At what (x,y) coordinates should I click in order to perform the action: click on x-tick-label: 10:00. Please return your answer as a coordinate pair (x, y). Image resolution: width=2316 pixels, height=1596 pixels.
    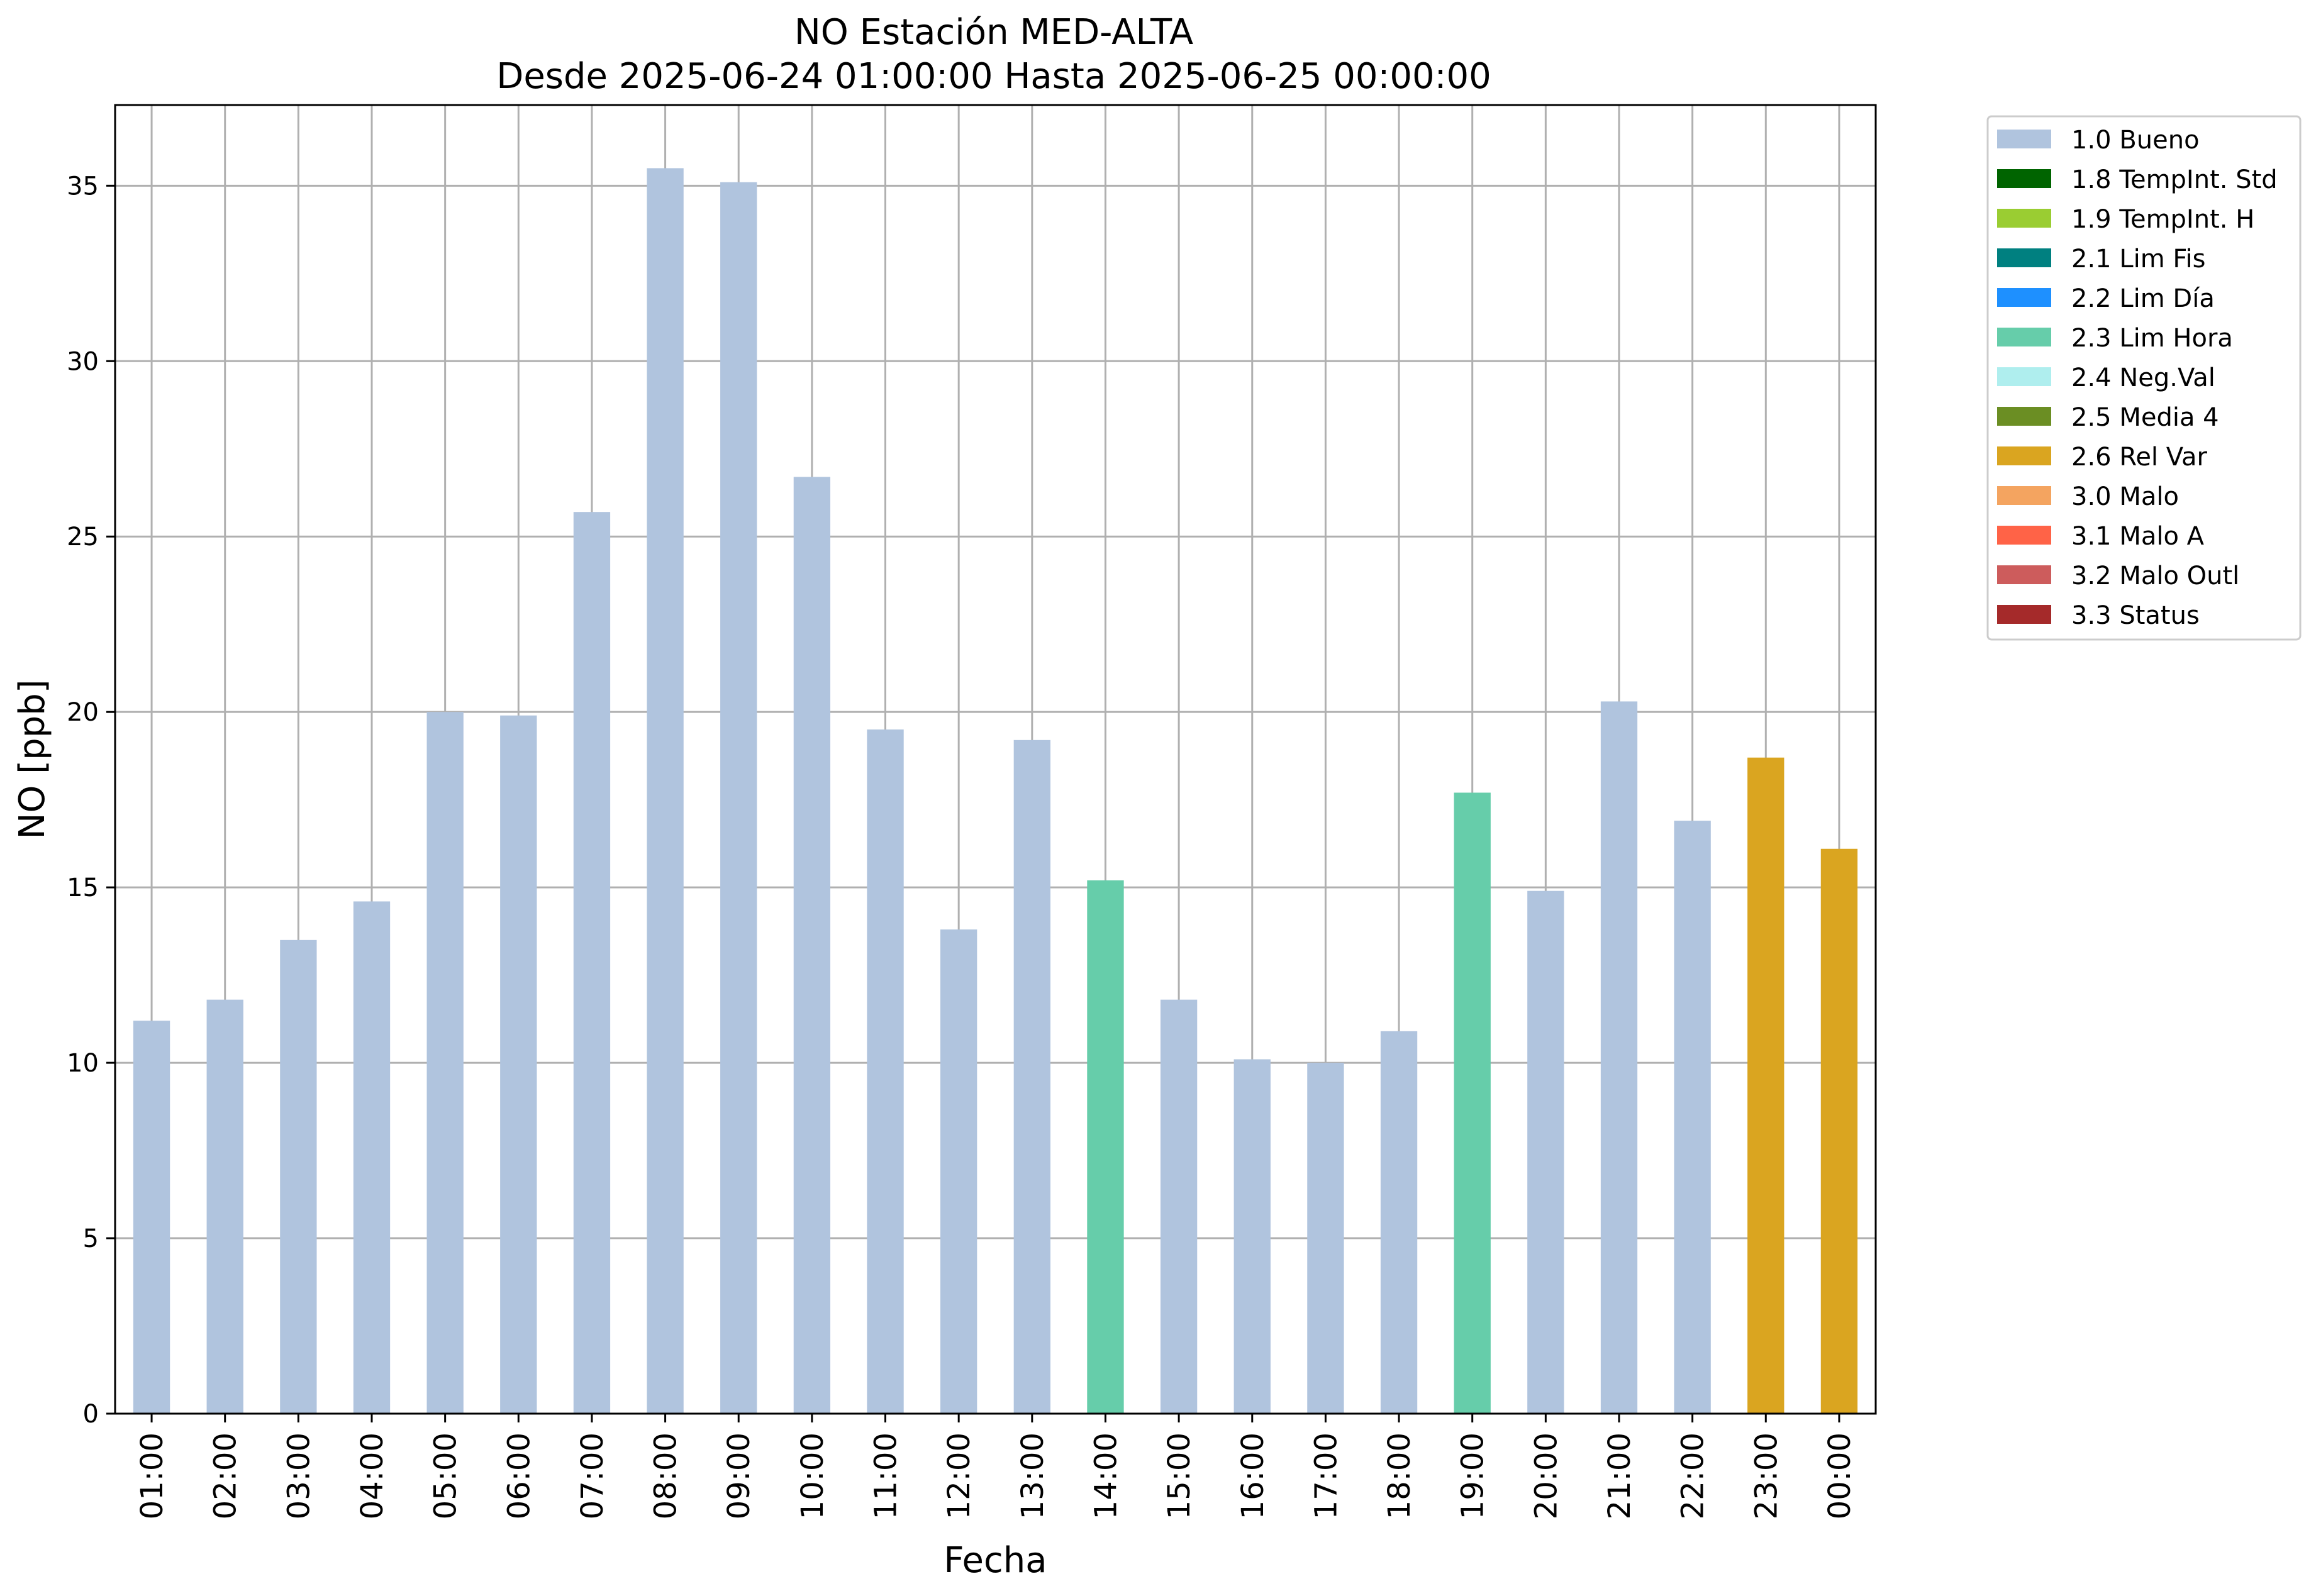
    Looking at the image, I should click on (812, 1476).